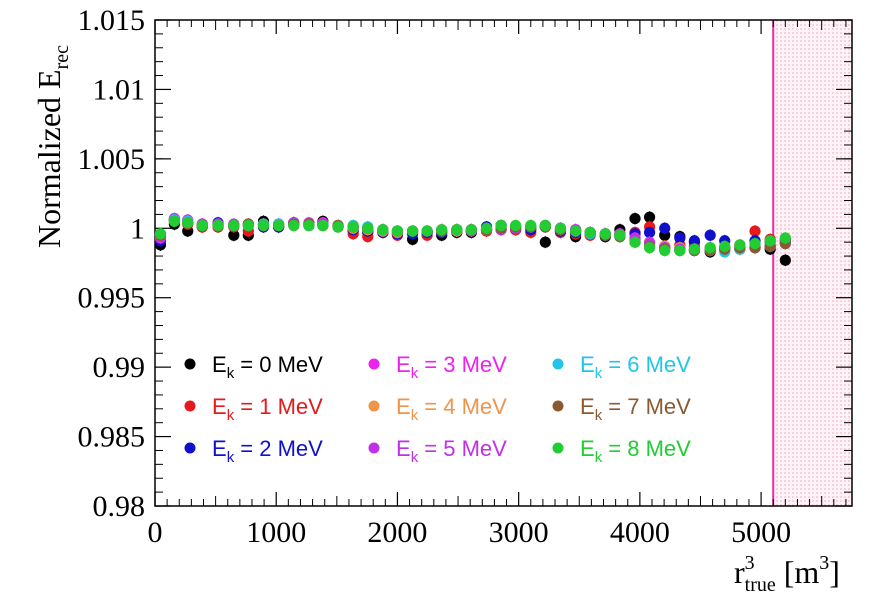 This screenshot has width=882, height=607. Describe the element at coordinates (635, 367) in the screenshot. I see `legend-label: Ek = 6 MeV` at that location.